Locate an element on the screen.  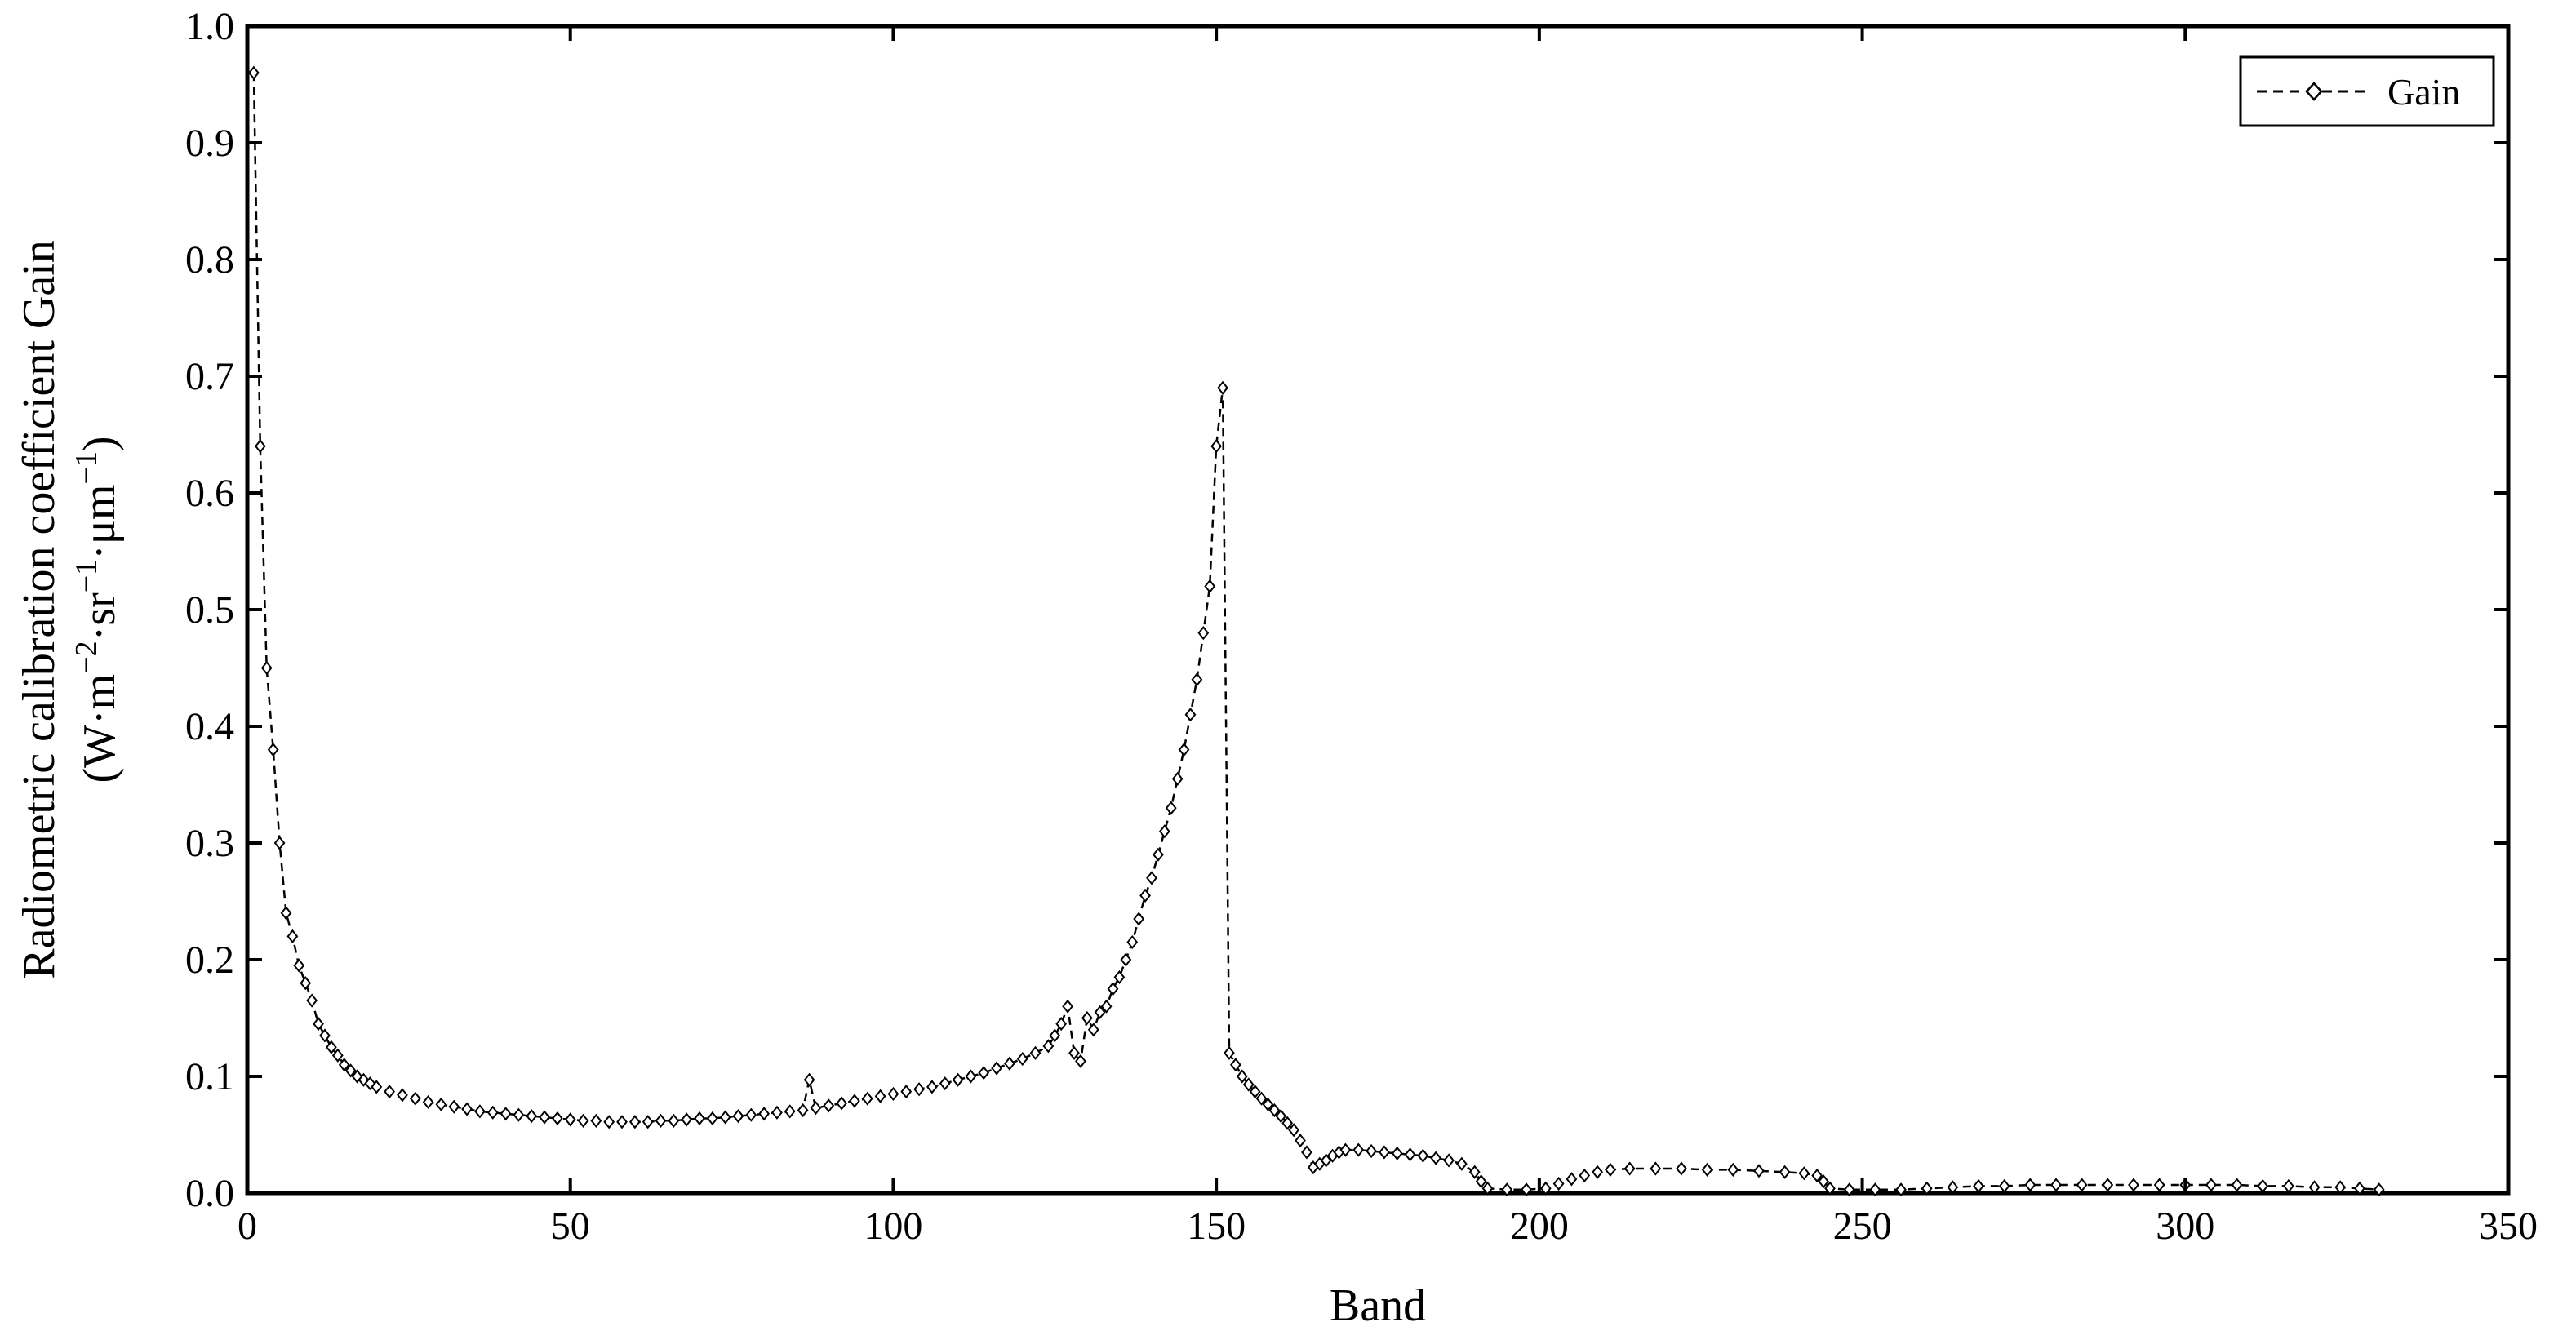
unit-sup-1: −2 is located at coordinates (86, 657).